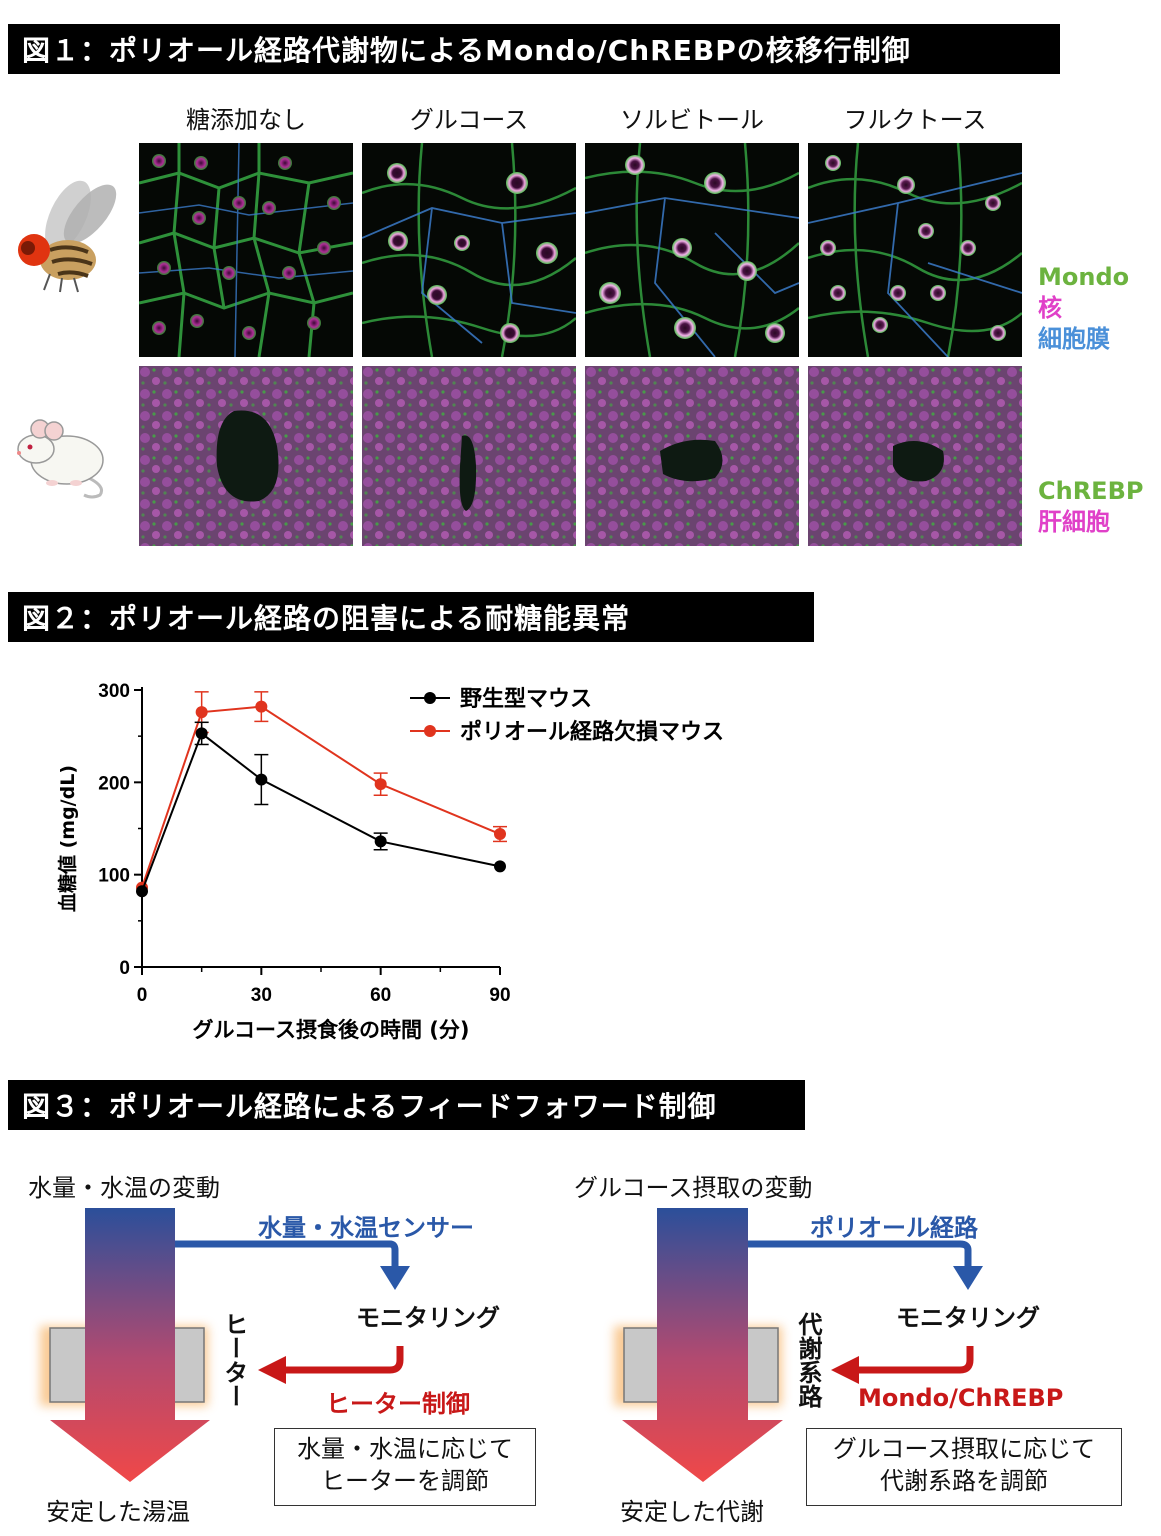  I want to click on left-sensor-arrowhead, so click(395, 1278).